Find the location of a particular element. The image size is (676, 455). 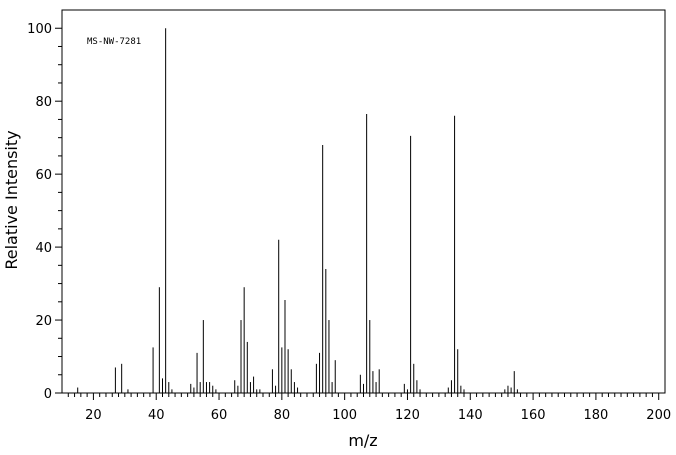

y-tick-label: 80 is located at coordinates (43, 102).